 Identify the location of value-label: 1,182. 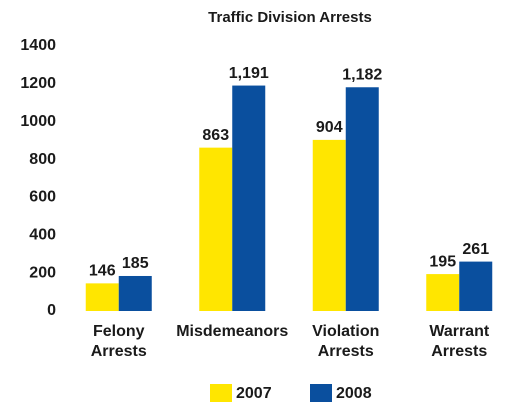
(362, 74).